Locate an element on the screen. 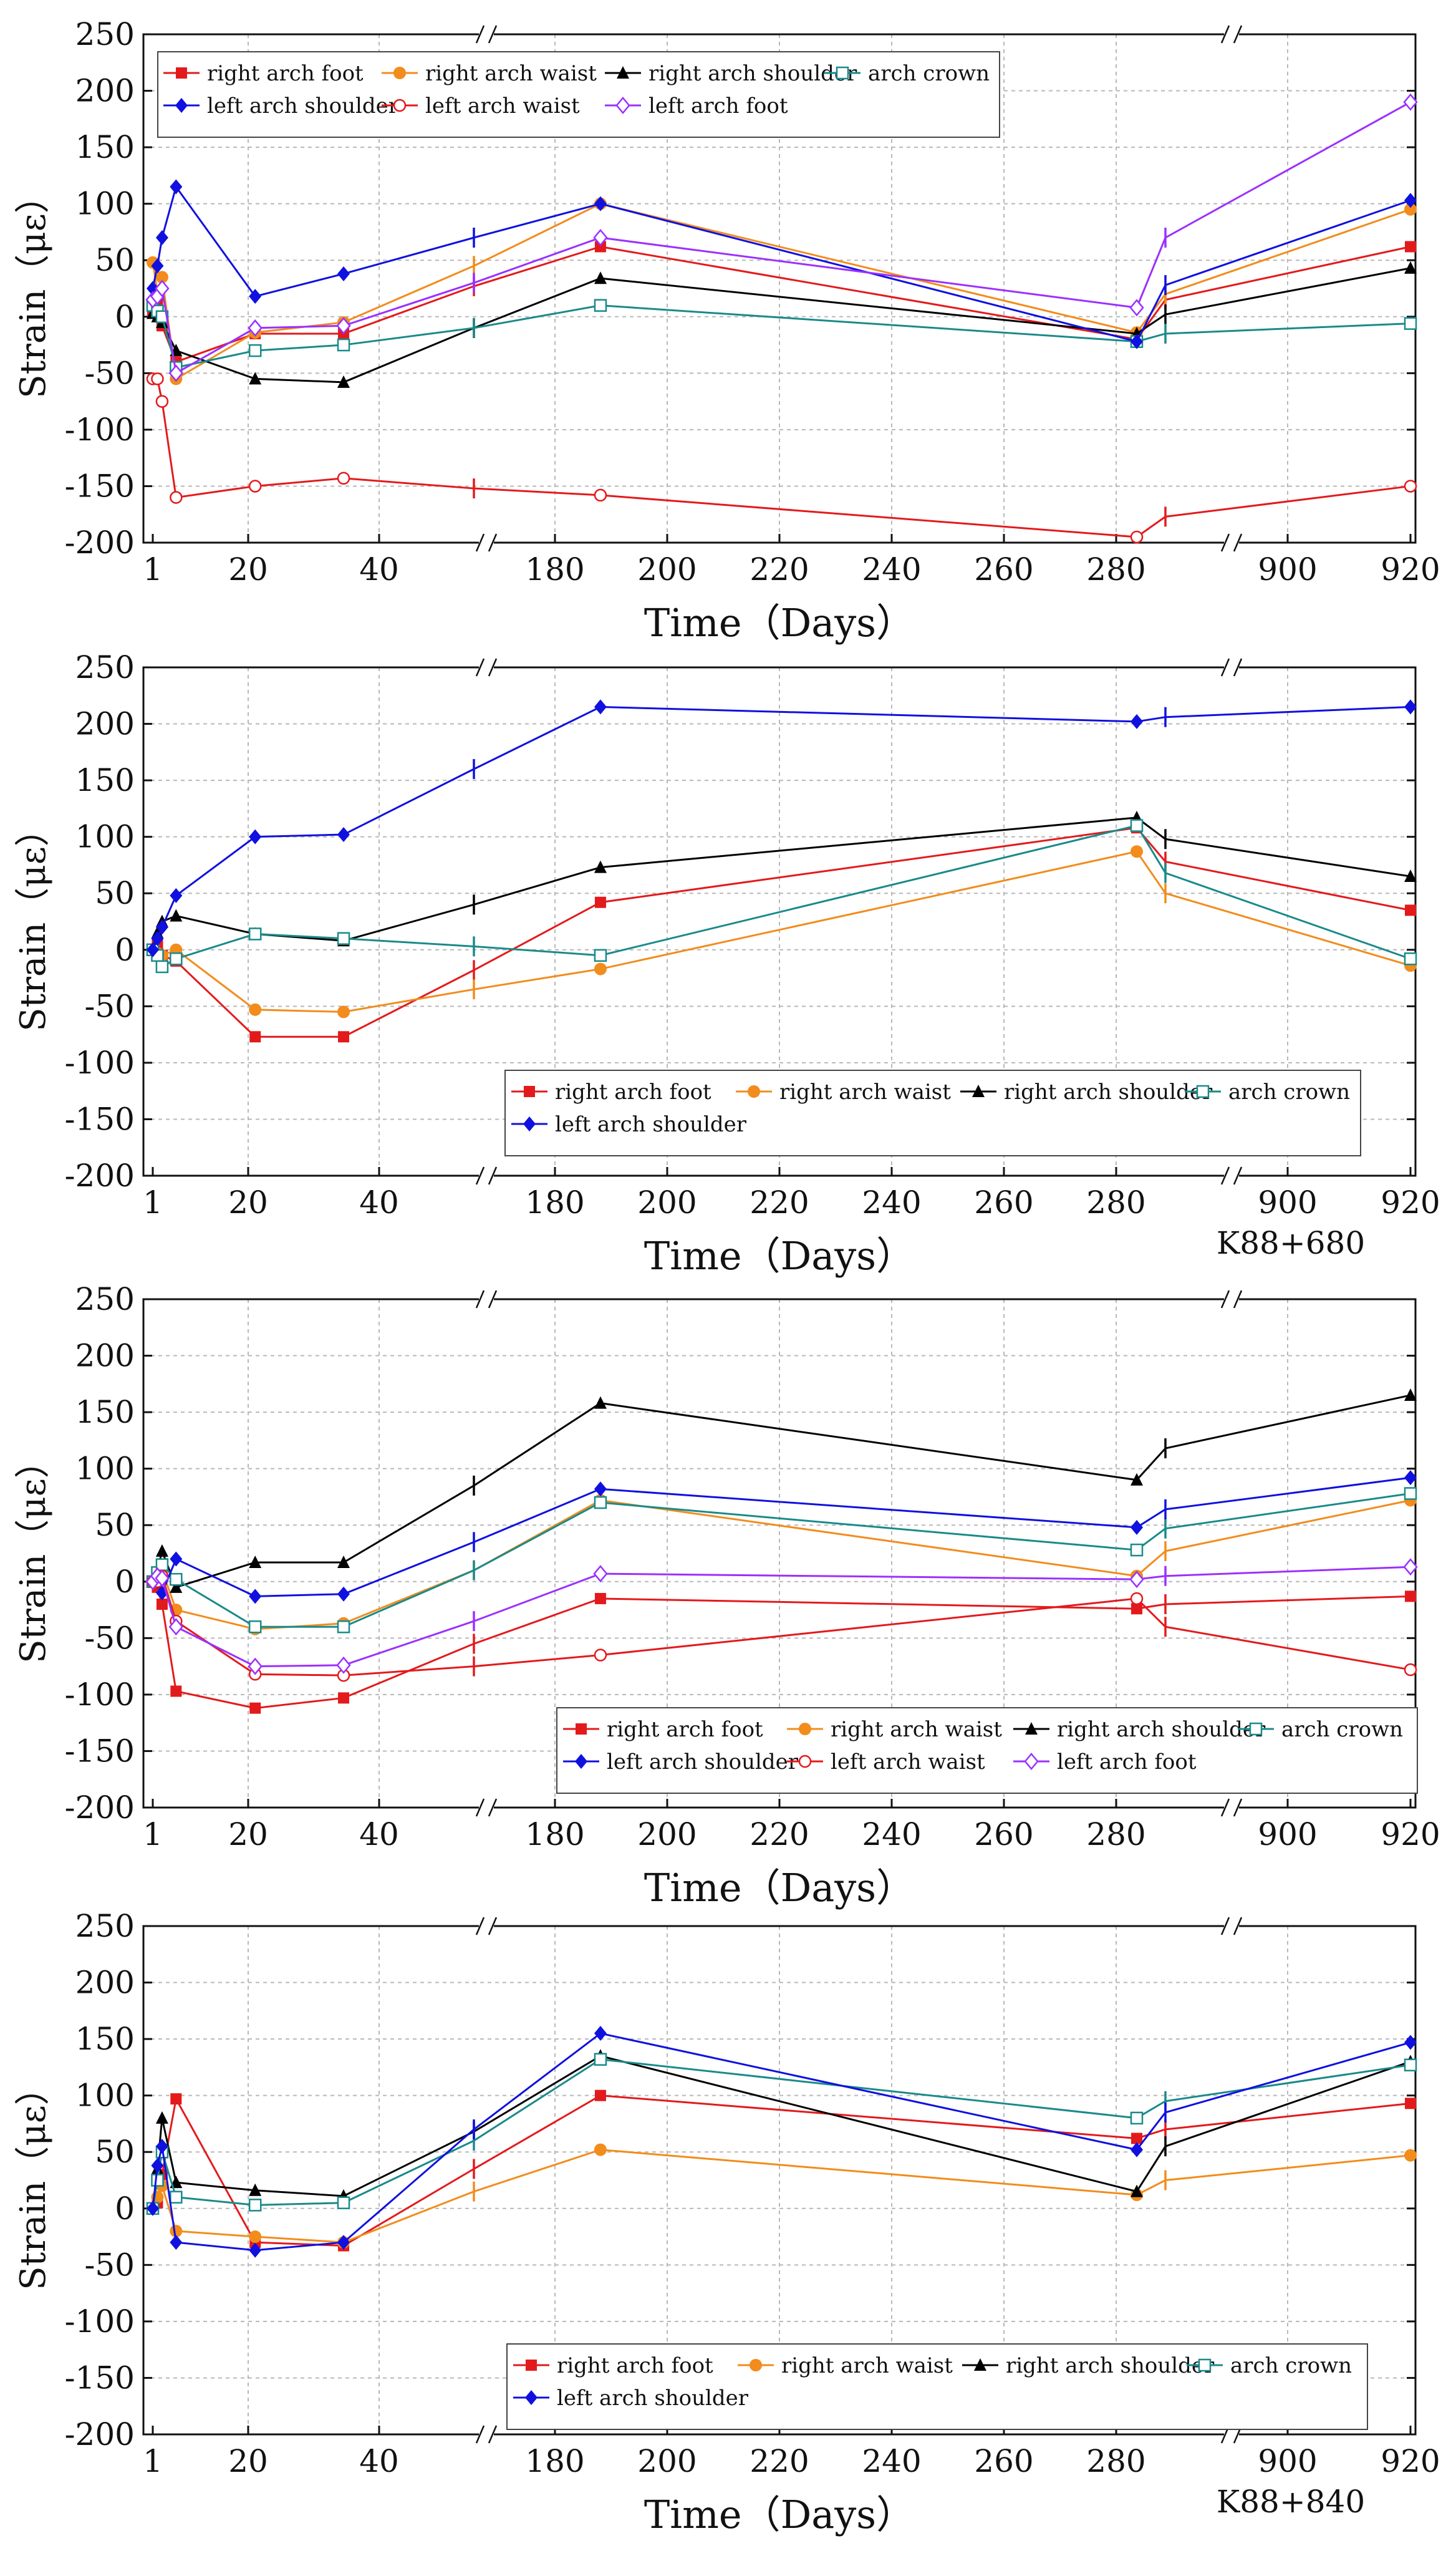 The height and width of the screenshot is (2561, 1456). x-tick-label: 260 is located at coordinates (1004, 2461).